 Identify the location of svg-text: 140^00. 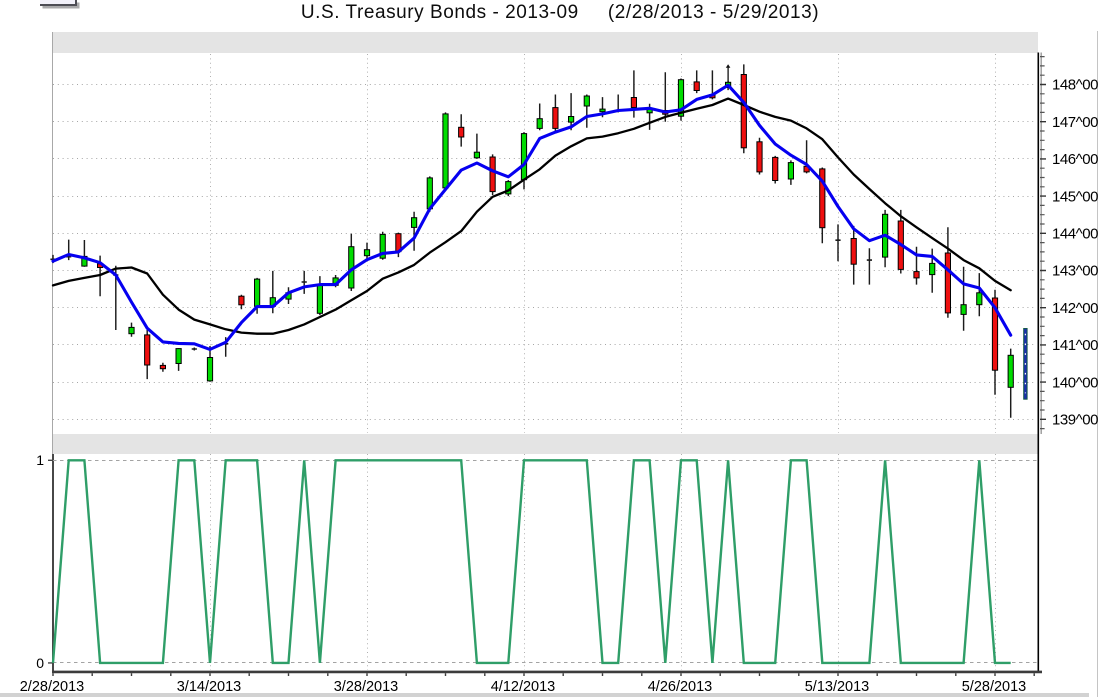
(1075, 382).